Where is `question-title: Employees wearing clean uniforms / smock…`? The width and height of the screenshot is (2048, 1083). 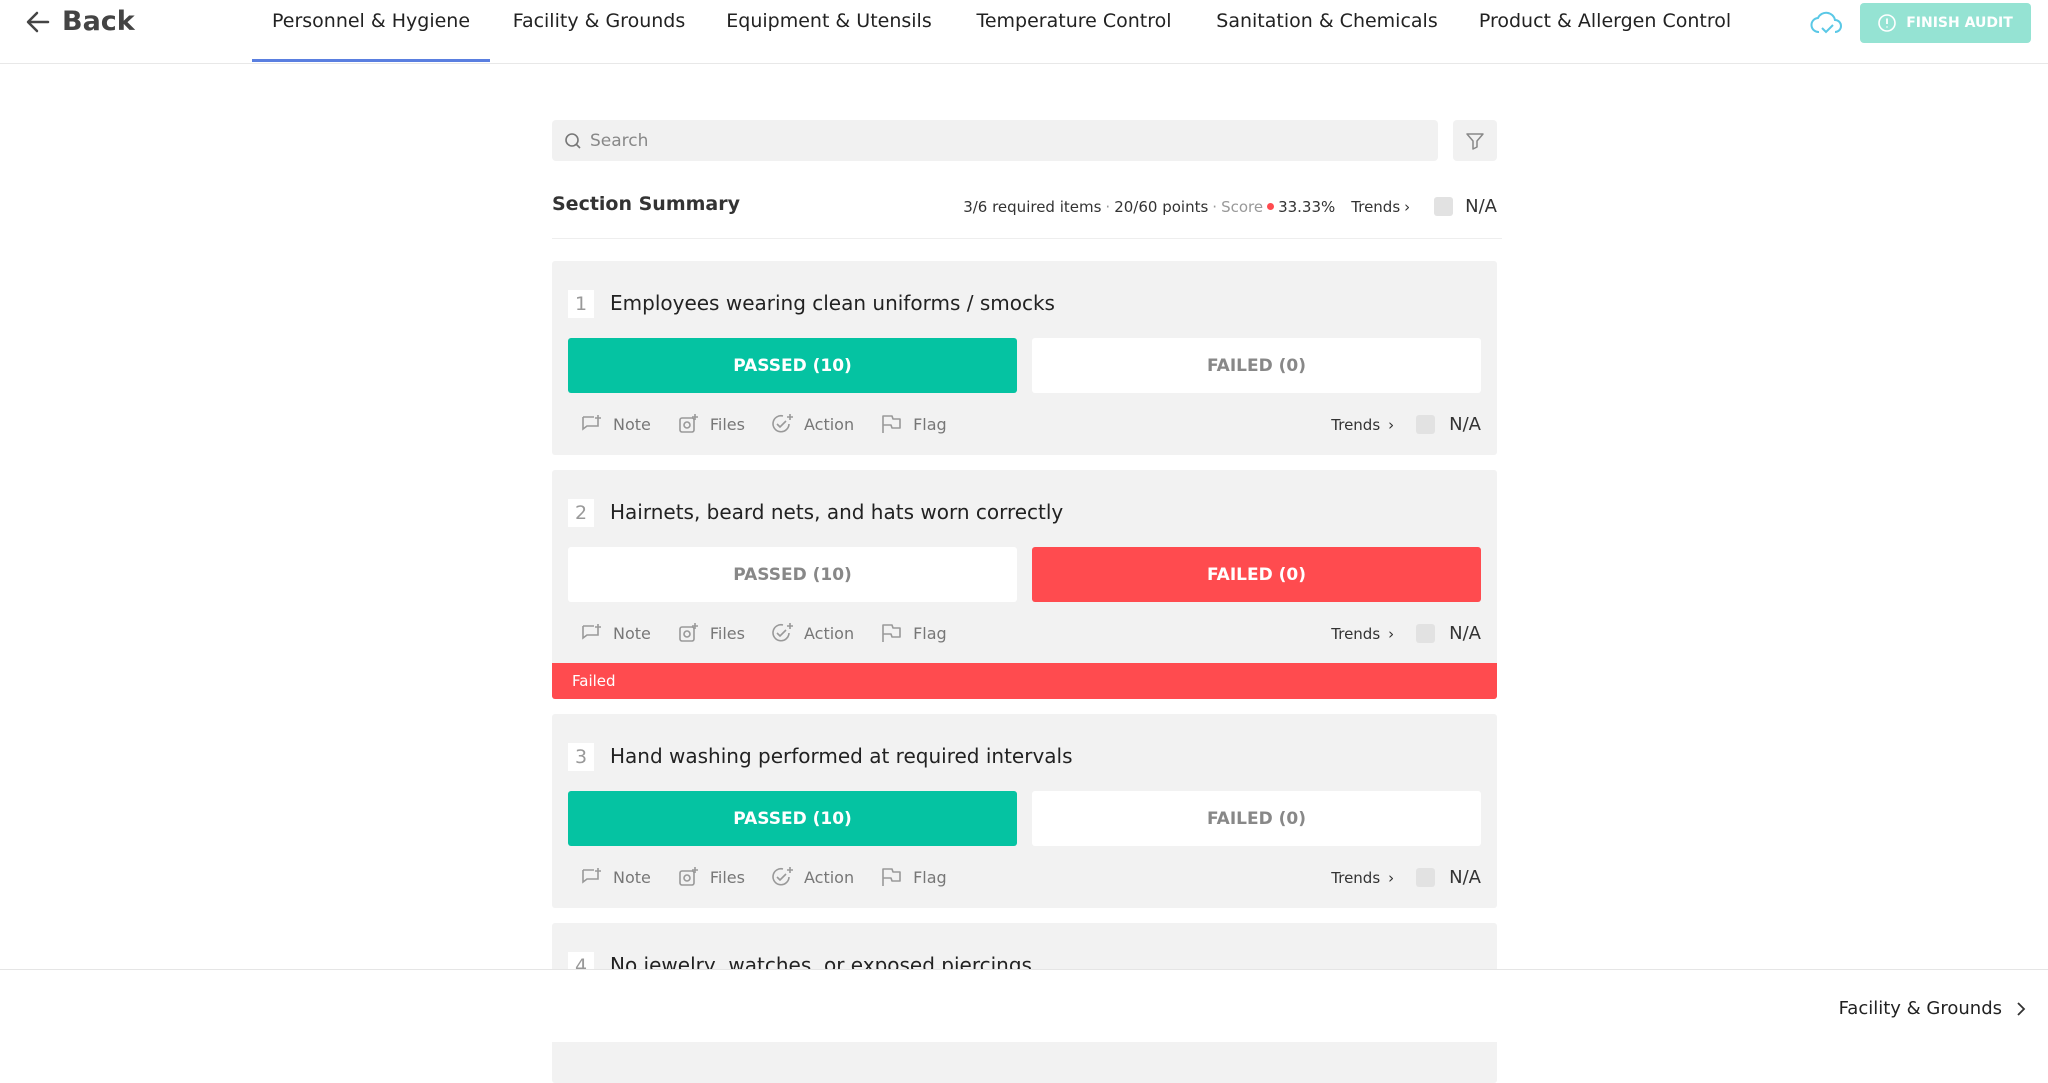
question-title: Employees wearing clean uniforms / smock… is located at coordinates (832, 303).